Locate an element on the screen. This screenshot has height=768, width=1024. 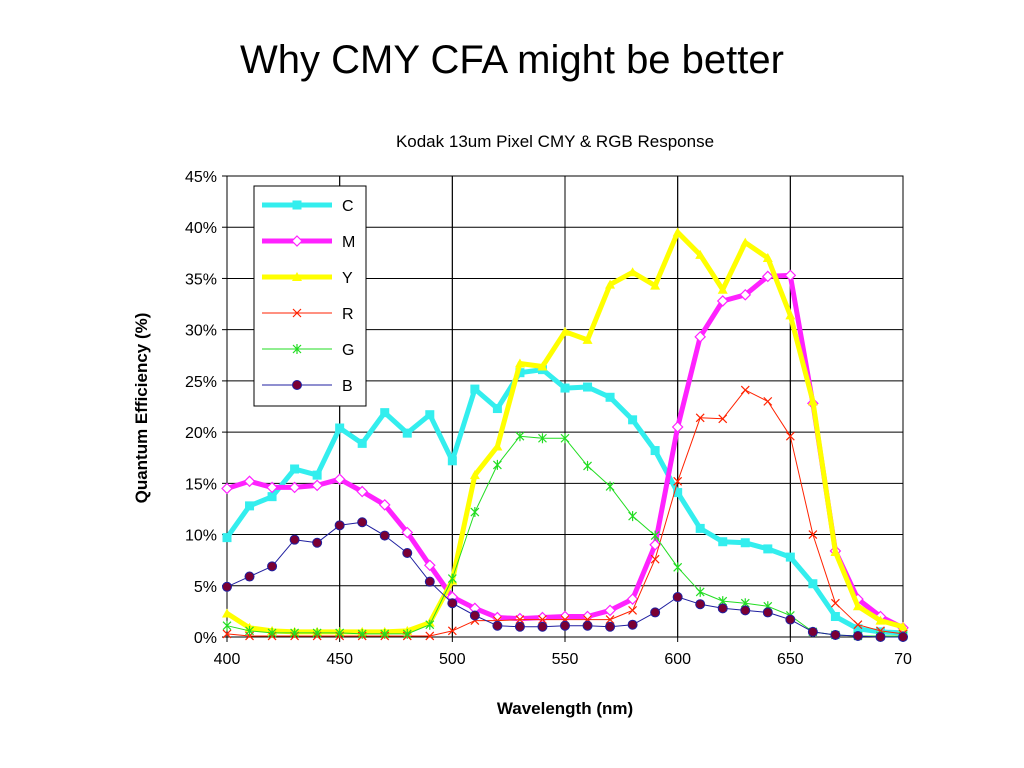
x-tick-label: 450 is located at coordinates (339, 659).